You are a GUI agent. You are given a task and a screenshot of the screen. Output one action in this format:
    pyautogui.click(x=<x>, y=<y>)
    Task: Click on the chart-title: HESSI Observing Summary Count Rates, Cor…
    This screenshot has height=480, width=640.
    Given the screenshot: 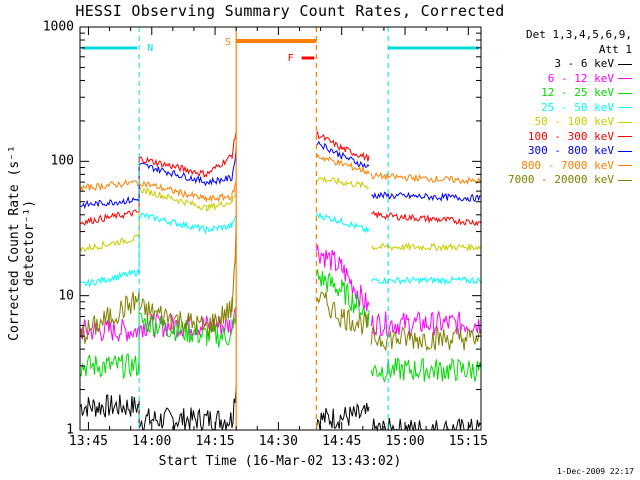 What is the action you would take?
    pyautogui.click(x=290, y=11)
    